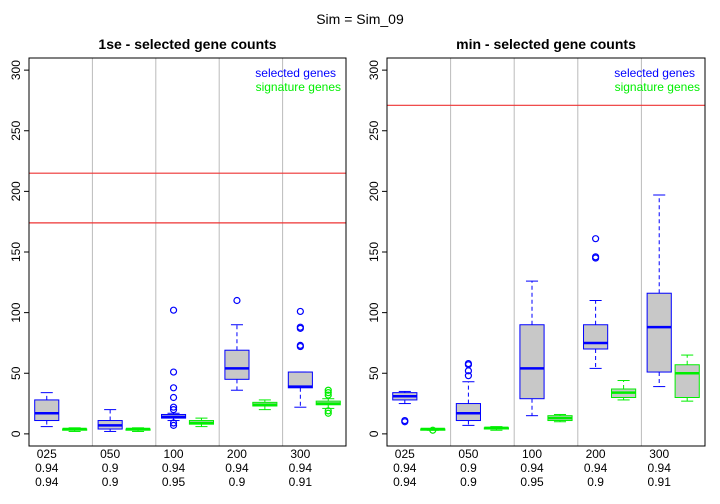  What do you see at coordinates (546, 44) in the screenshot?
I see `panel-title: min - selected gene counts` at bounding box center [546, 44].